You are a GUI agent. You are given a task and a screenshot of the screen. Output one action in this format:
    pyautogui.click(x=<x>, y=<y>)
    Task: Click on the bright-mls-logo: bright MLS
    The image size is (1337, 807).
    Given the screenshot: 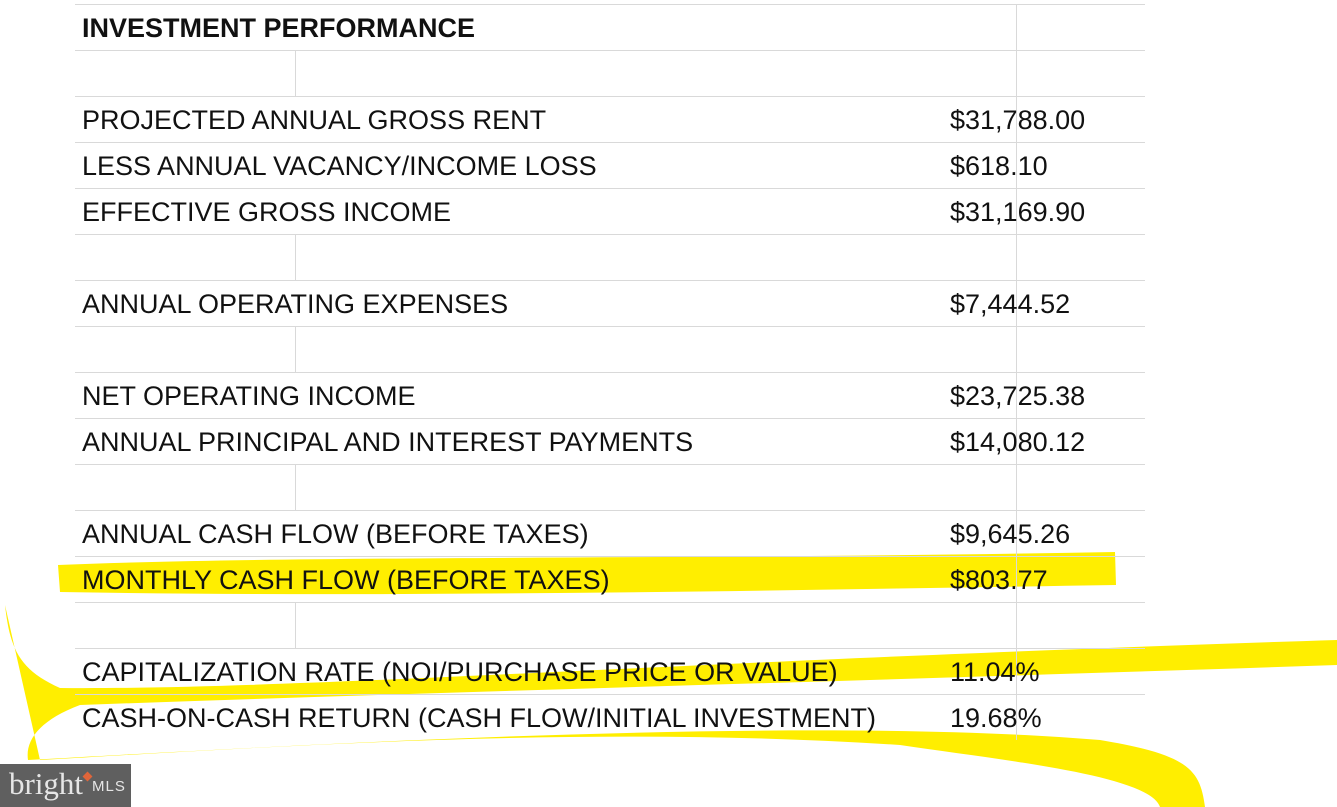 What is the action you would take?
    pyautogui.click(x=65, y=785)
    